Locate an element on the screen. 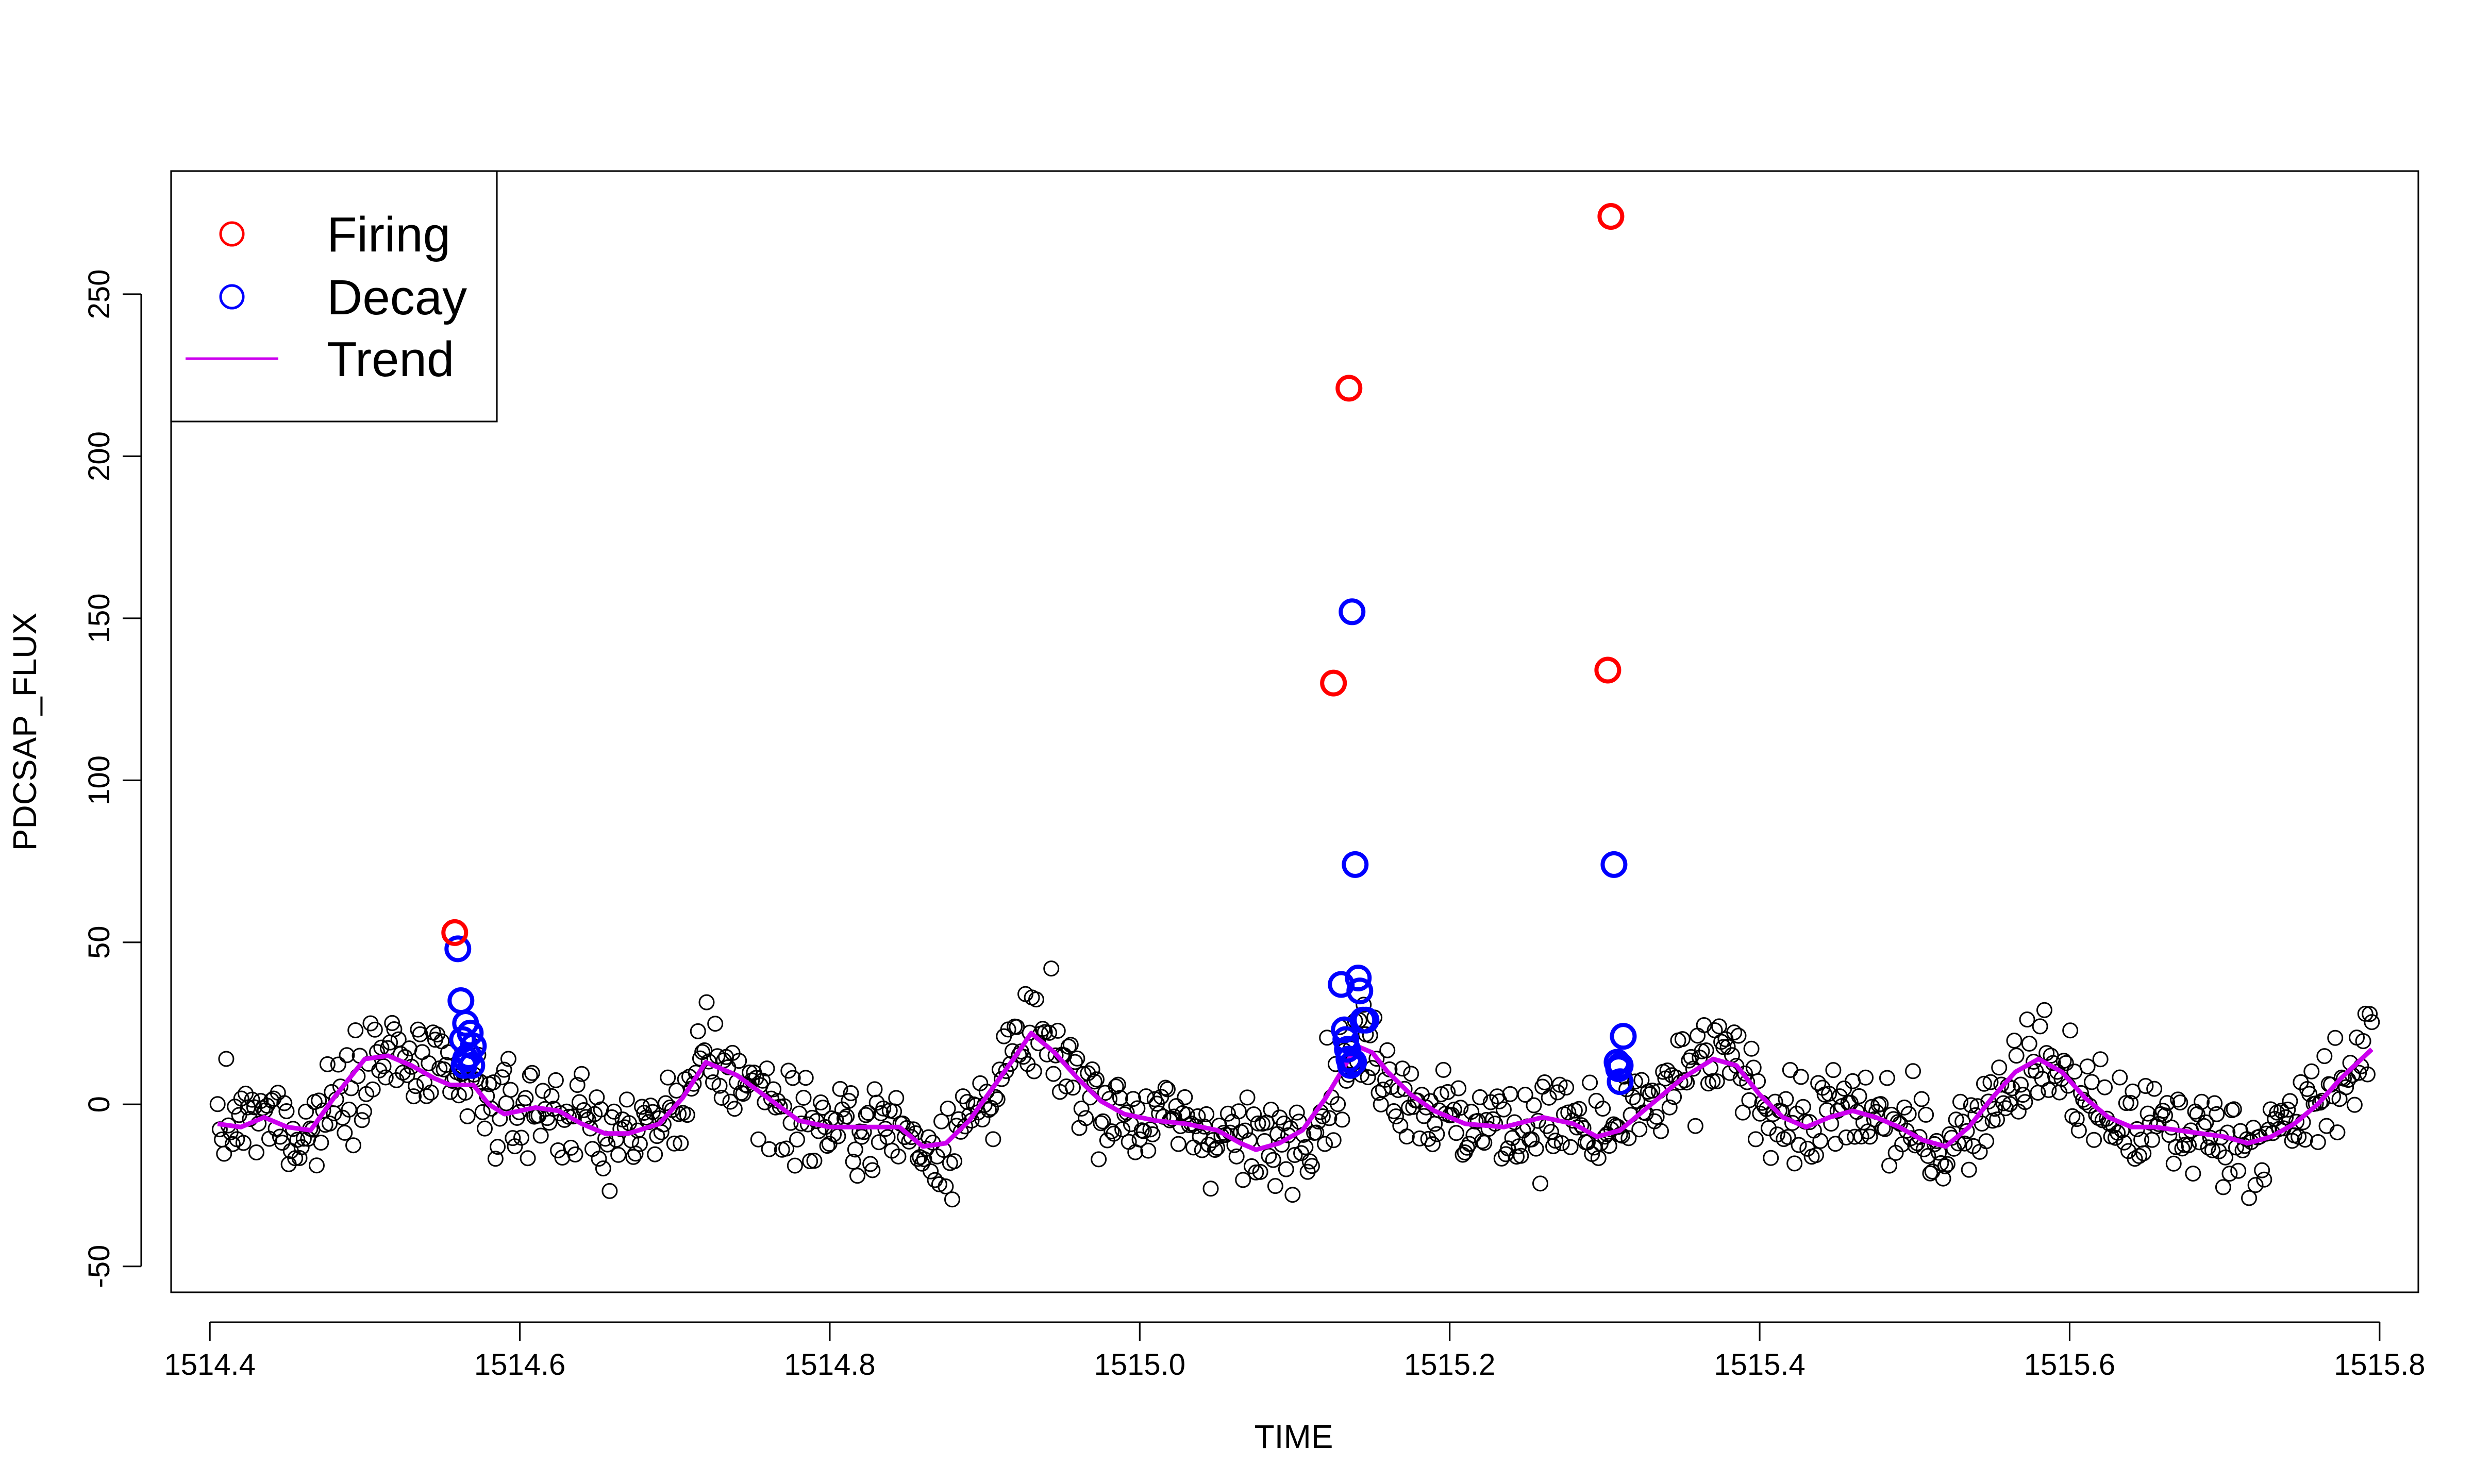 The width and height of the screenshot is (2474, 1484). y-axis: -50 0 50 100 150 200 250 is located at coordinates (112, 778).